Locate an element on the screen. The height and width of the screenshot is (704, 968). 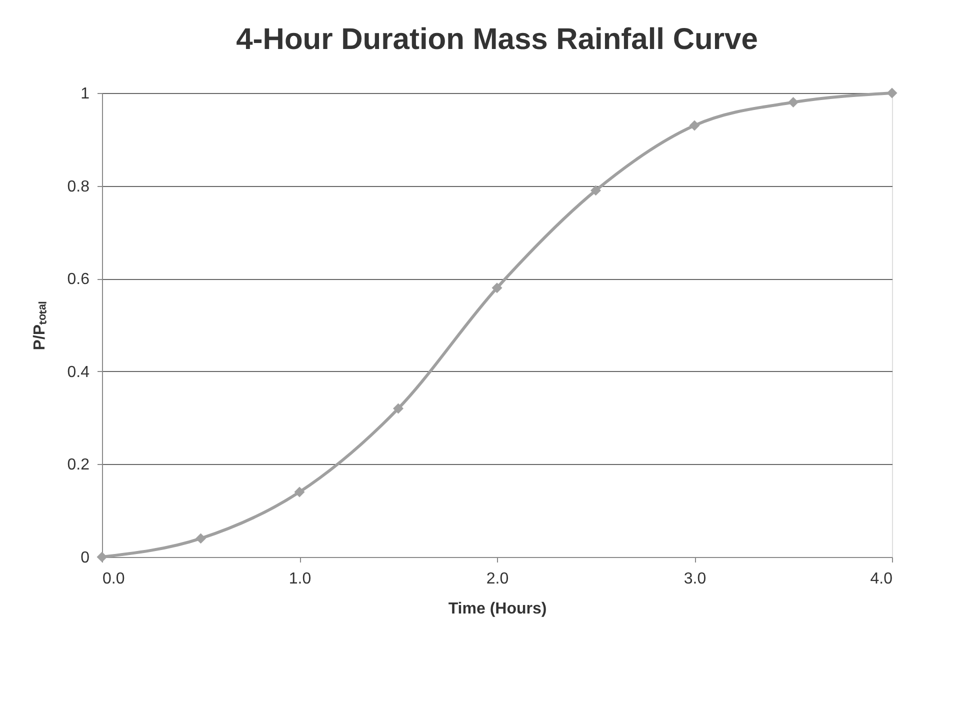
x-tick-label: 4.0 is located at coordinates (881, 579).